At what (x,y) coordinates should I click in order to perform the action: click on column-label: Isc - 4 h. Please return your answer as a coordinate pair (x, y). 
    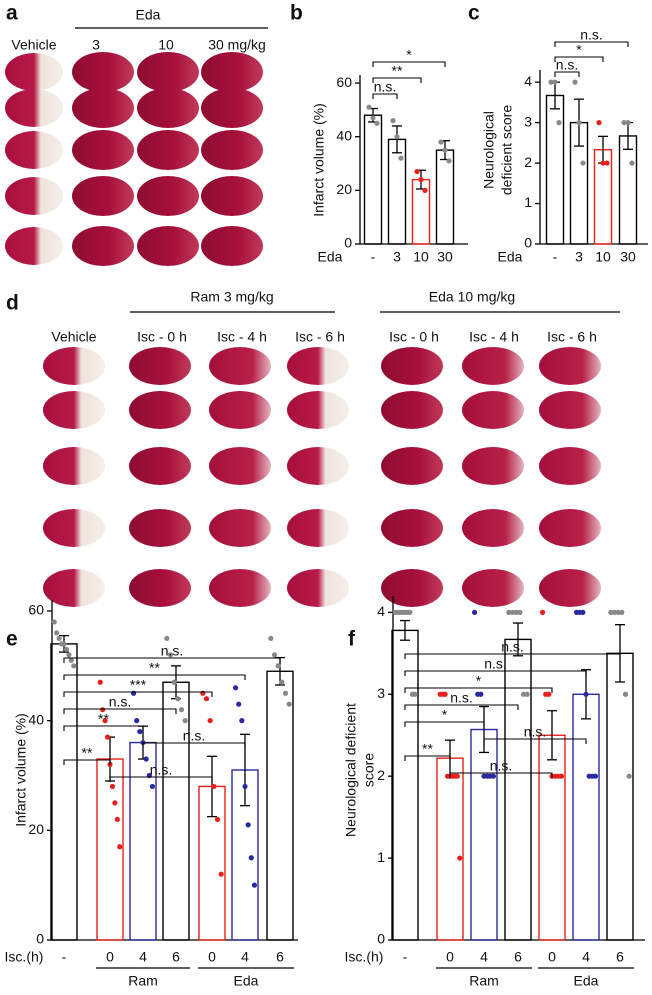
    Looking at the image, I should click on (242, 337).